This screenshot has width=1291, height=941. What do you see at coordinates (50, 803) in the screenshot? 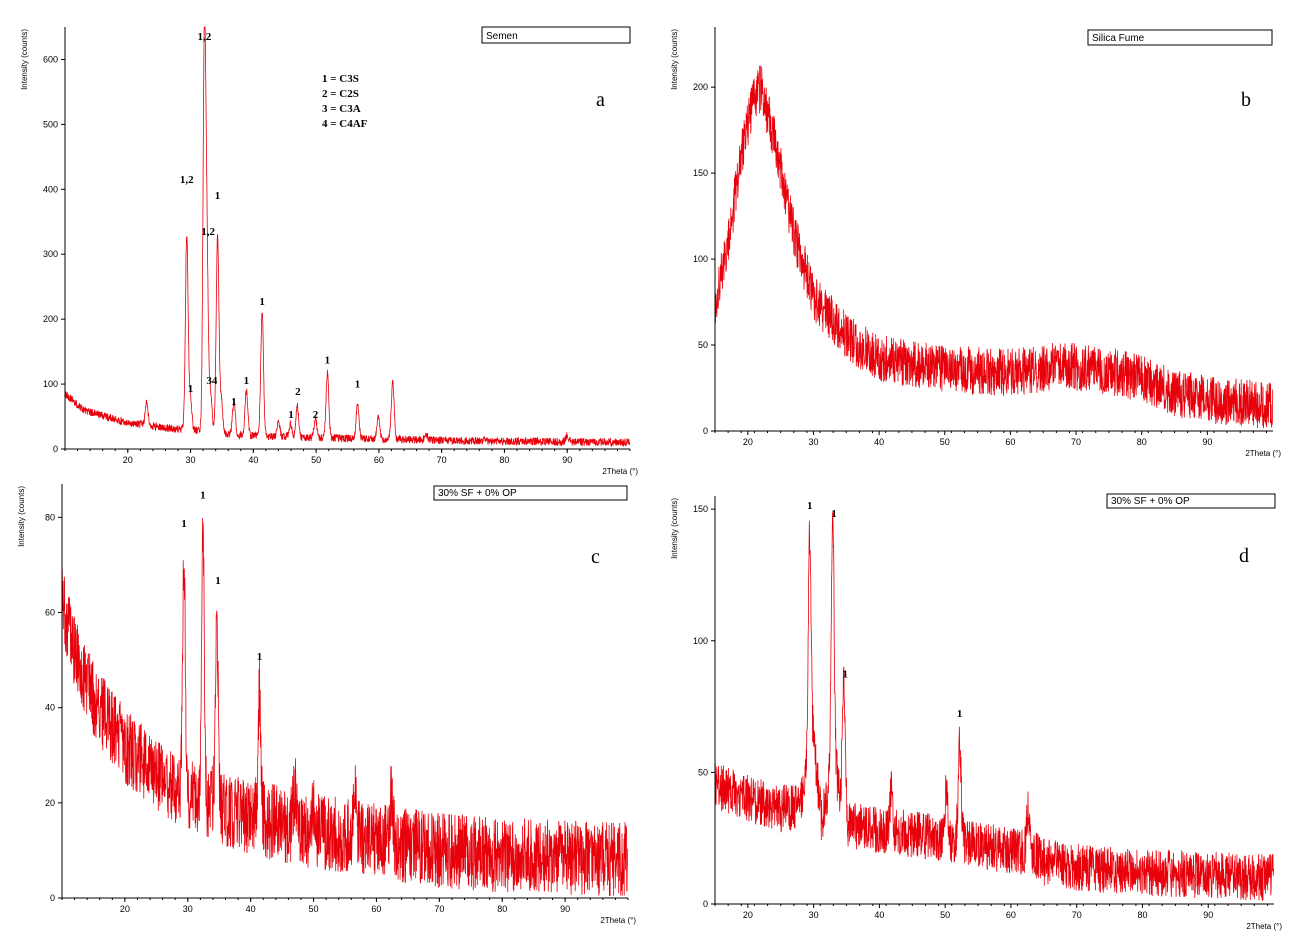
I see `y-tick-label-c: 20` at bounding box center [50, 803].